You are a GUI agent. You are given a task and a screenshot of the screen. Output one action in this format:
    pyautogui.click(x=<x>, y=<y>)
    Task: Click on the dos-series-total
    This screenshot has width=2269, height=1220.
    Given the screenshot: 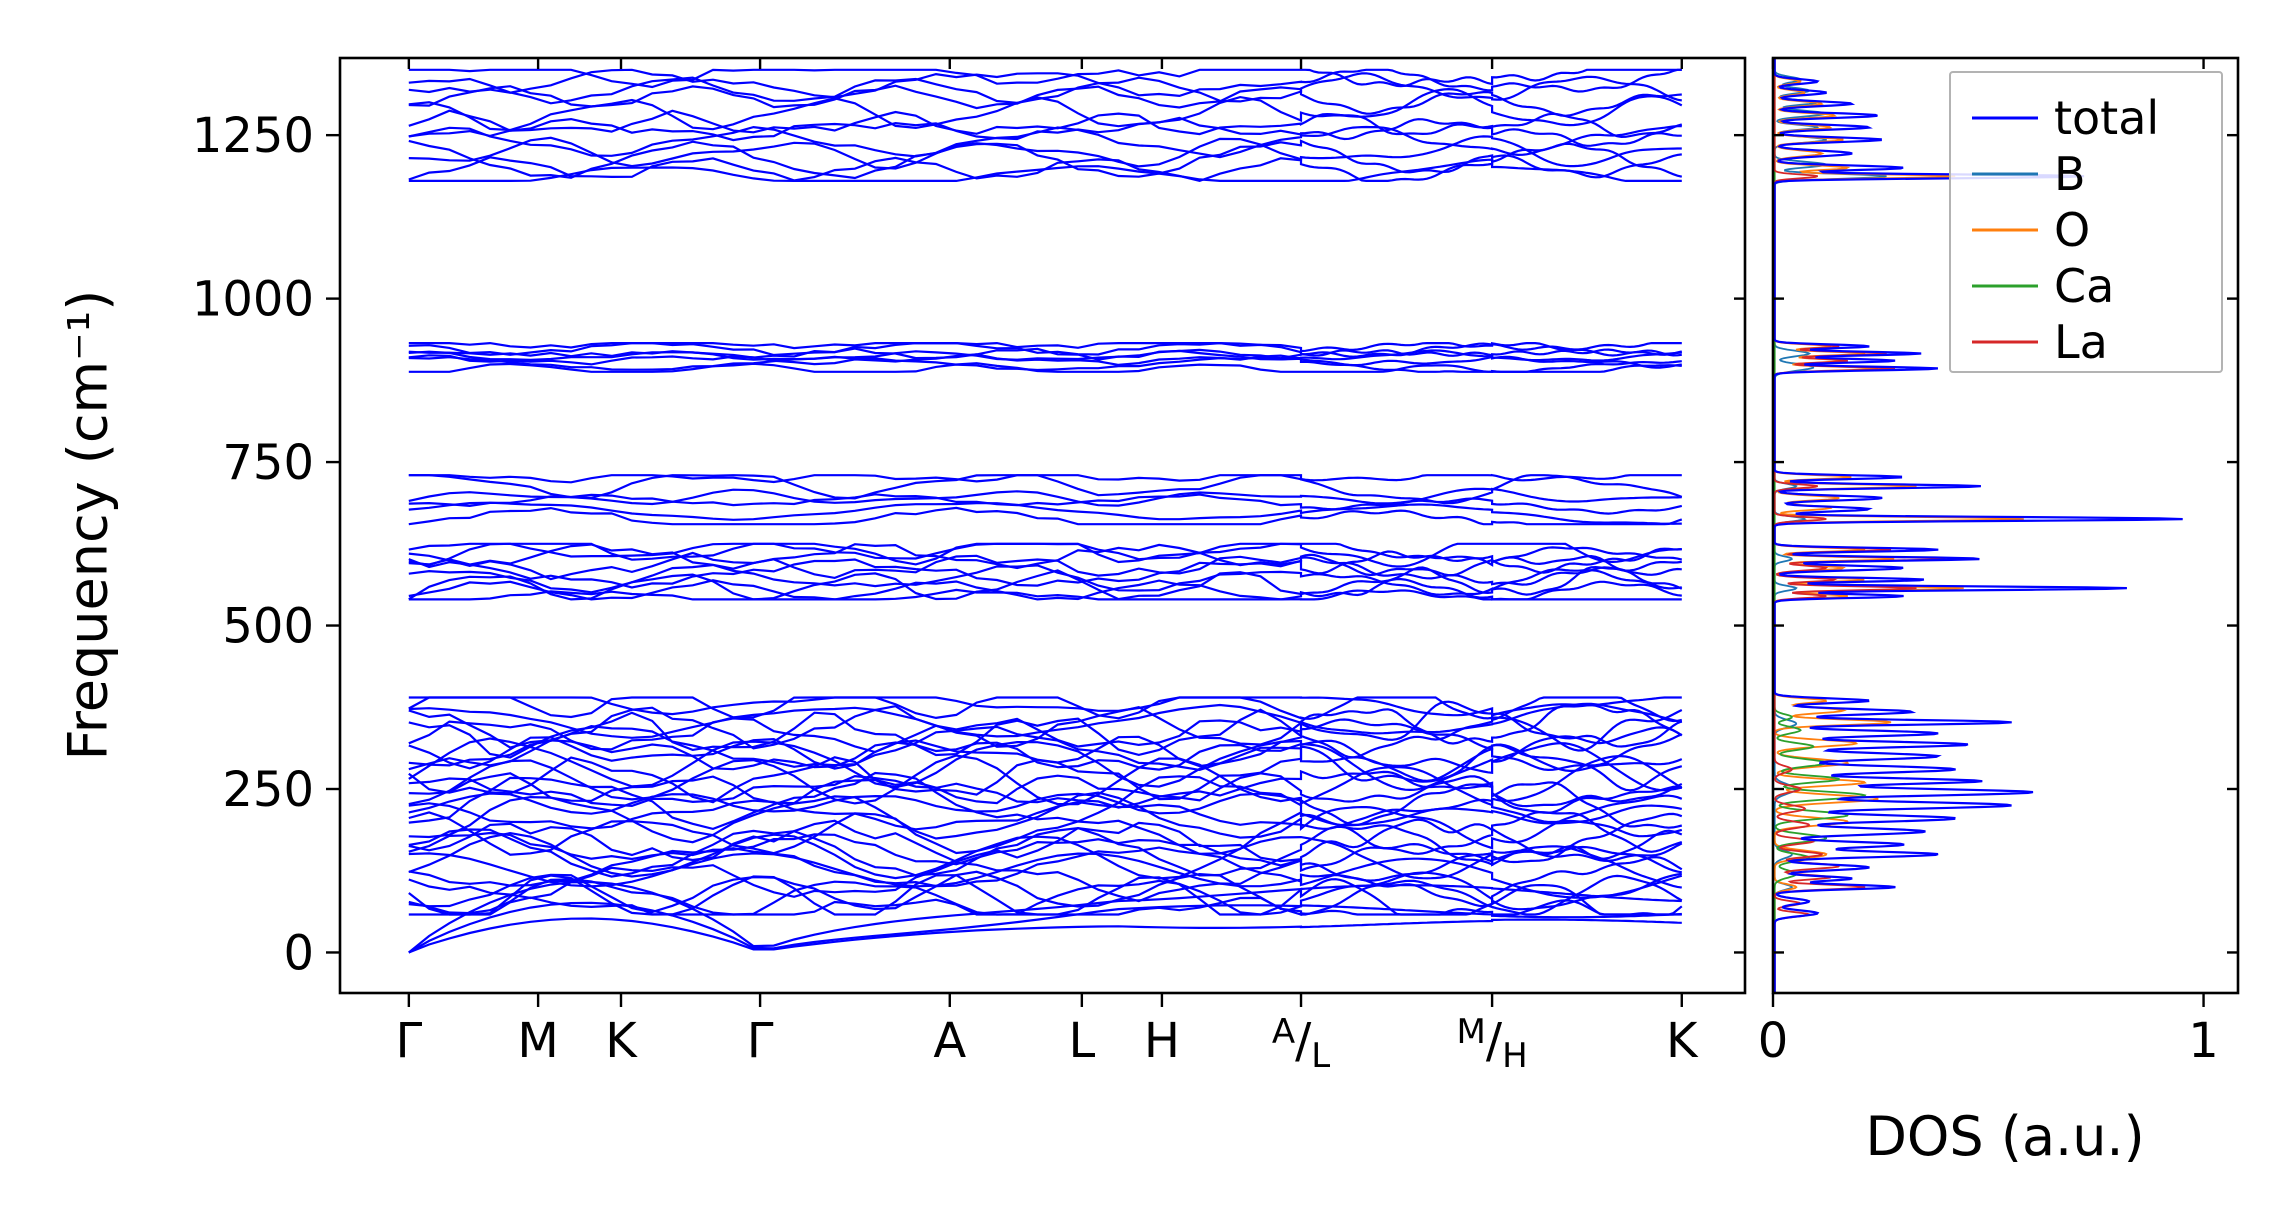 What is the action you would take?
    pyautogui.click(x=1978, y=525)
    